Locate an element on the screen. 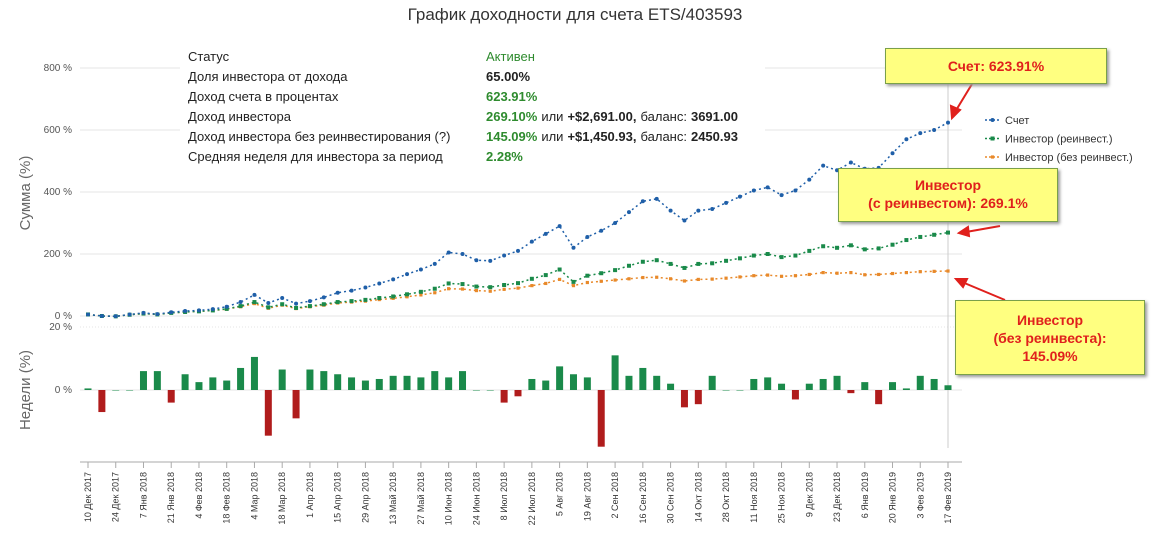 Image resolution: width=1158 pixels, height=546 pixels. info-value: 623.91% is located at coordinates (513, 97).